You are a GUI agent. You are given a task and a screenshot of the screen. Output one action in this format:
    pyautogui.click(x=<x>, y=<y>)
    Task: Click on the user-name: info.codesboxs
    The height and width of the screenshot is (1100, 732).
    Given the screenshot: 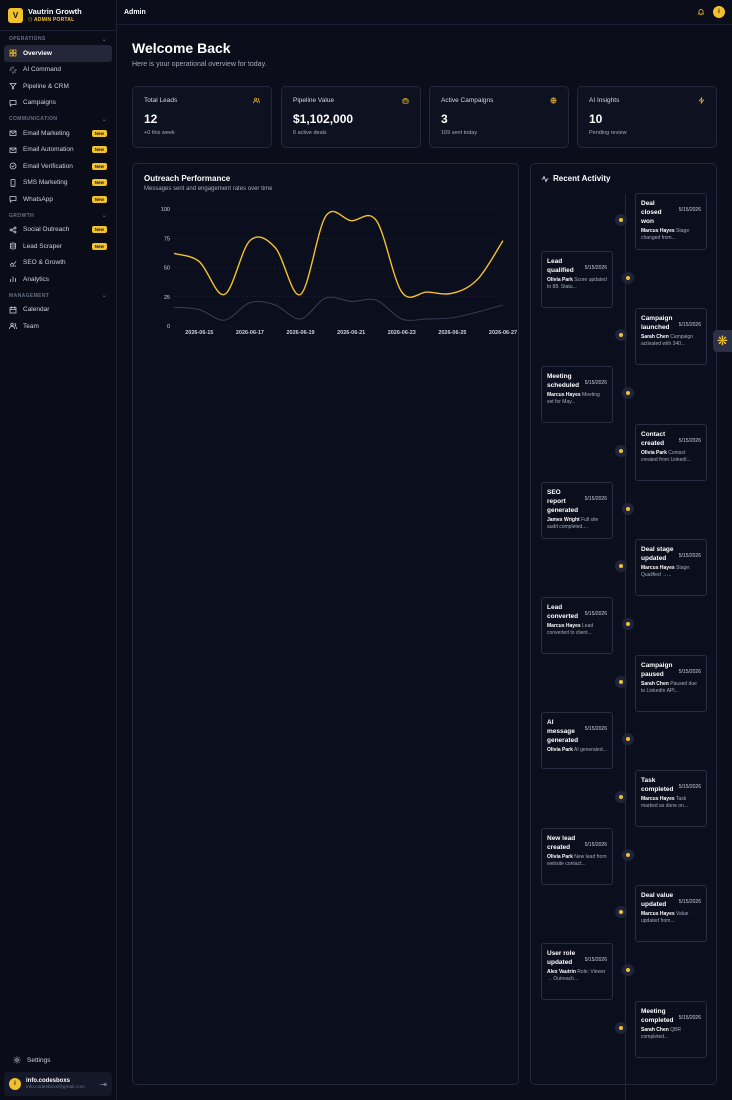 What is the action you would take?
    pyautogui.click(x=48, y=1081)
    